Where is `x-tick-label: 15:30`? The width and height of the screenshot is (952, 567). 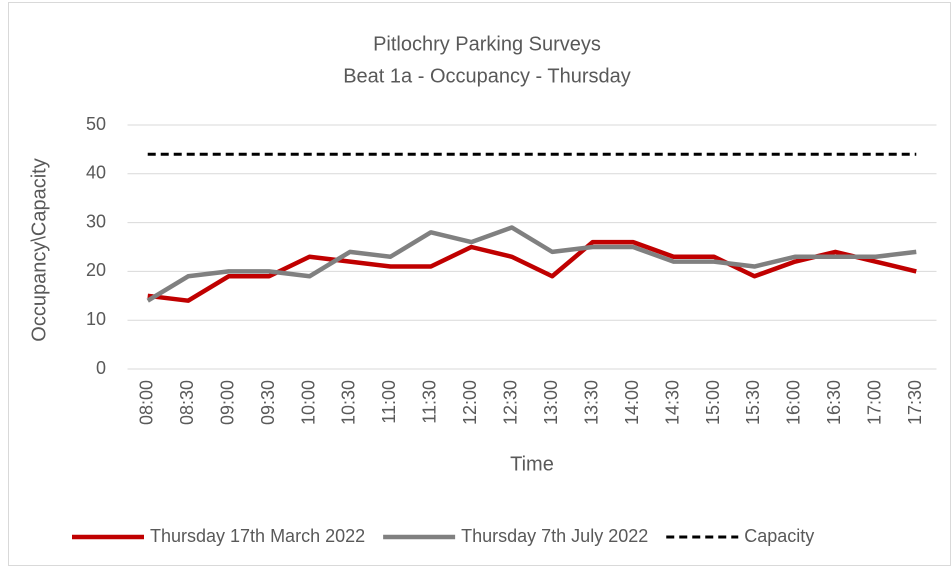 x-tick-label: 15:30 is located at coordinates (753, 402).